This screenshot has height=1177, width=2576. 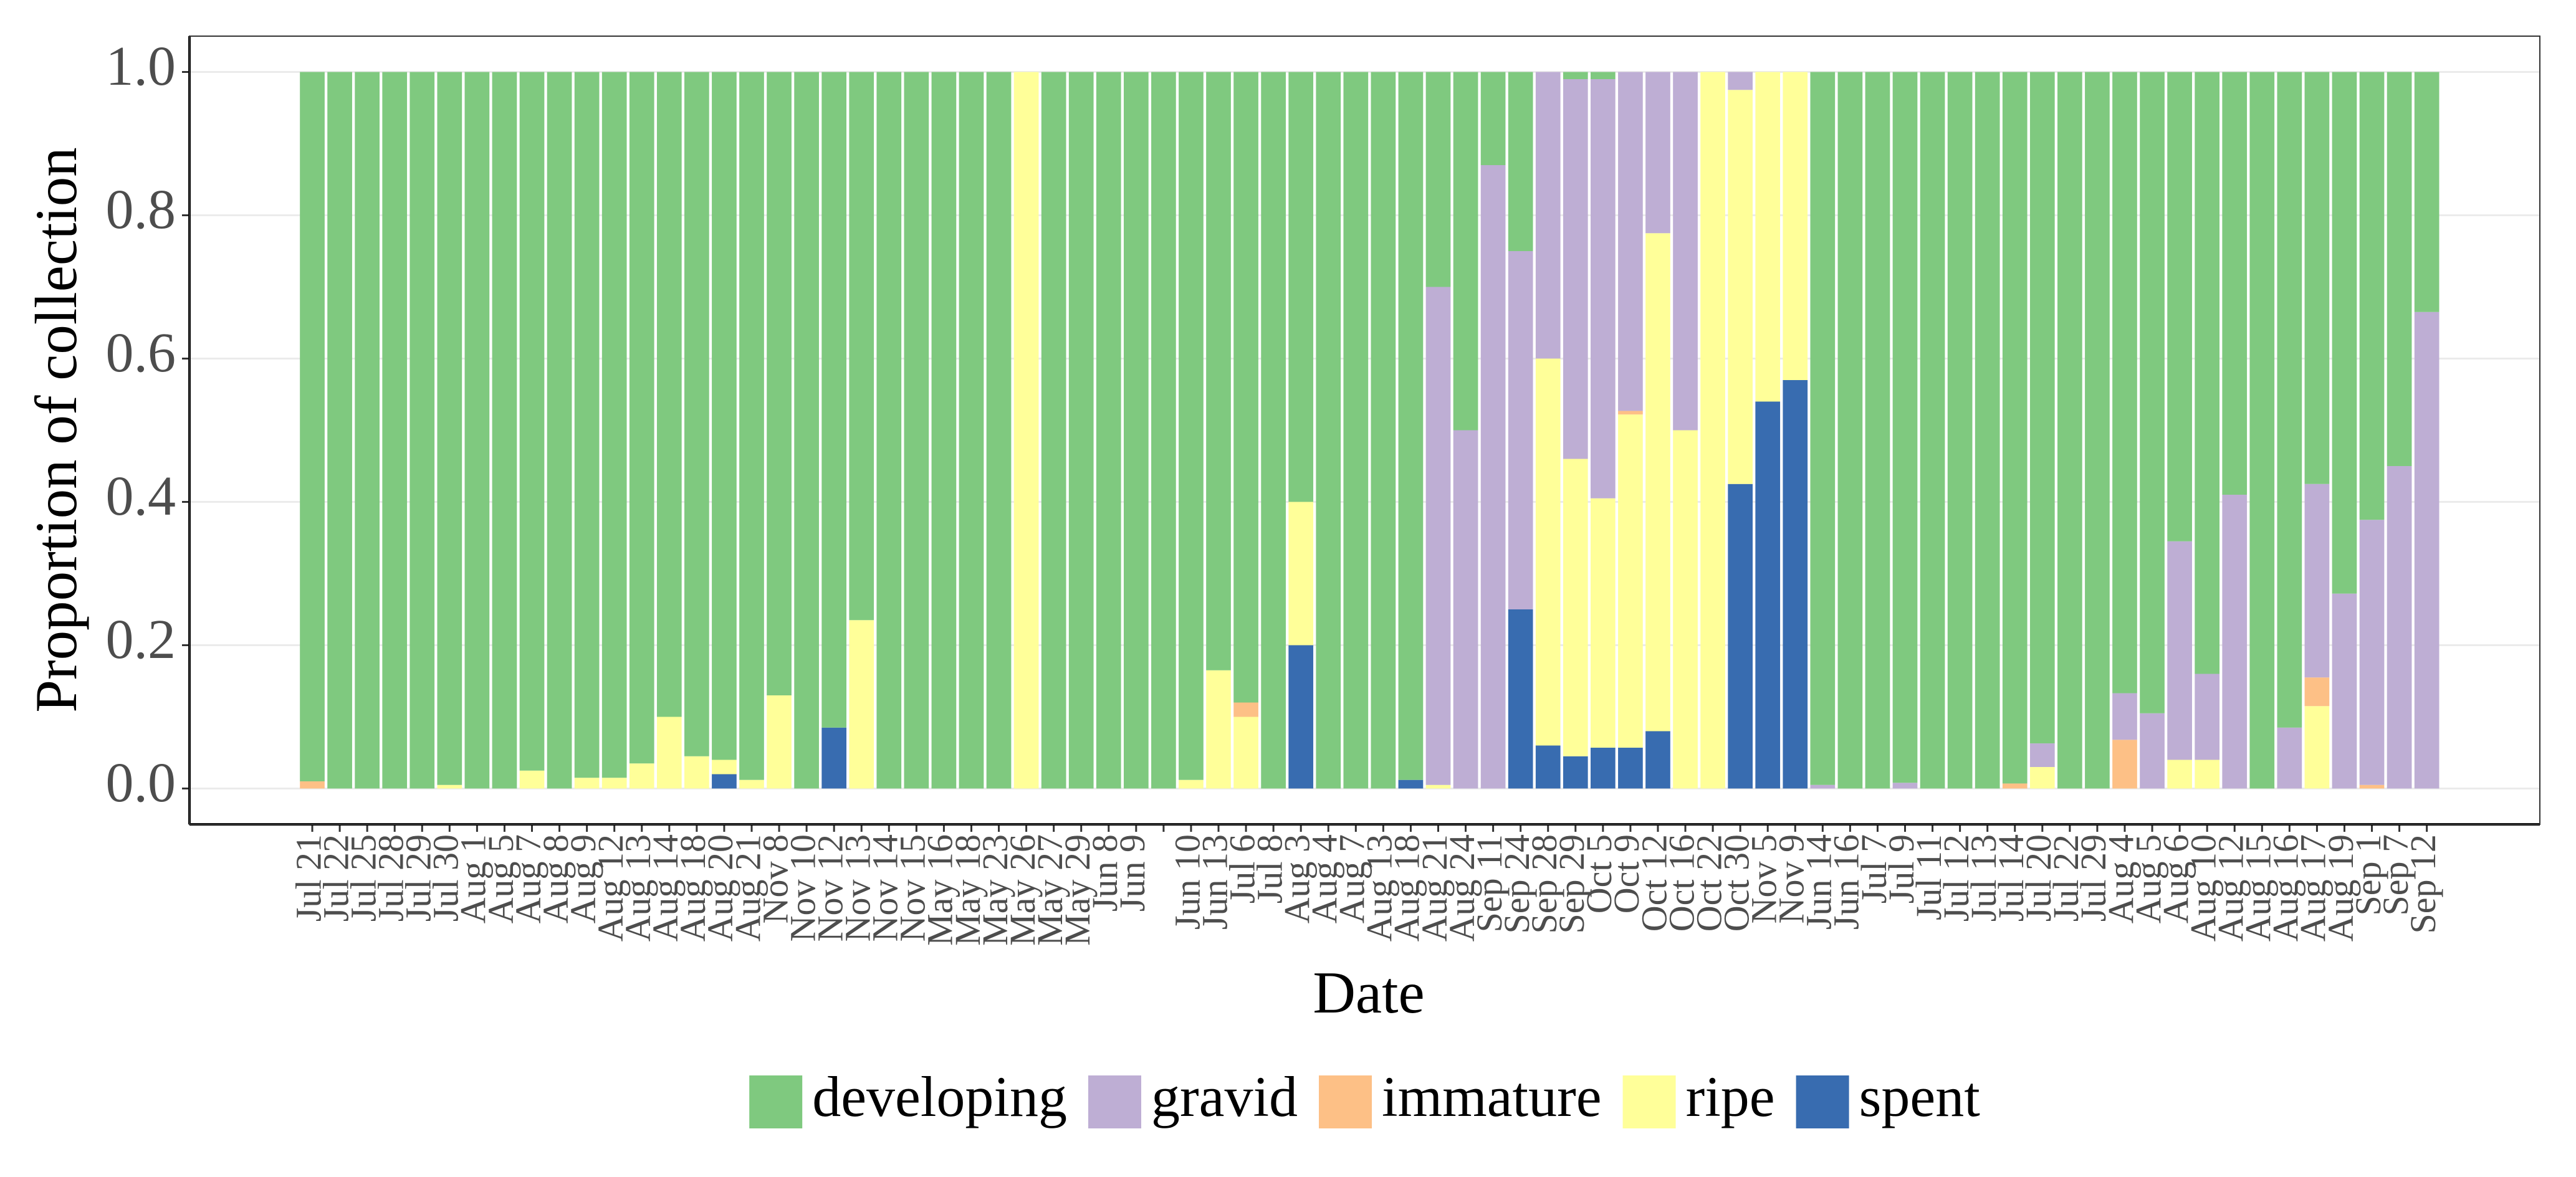 I want to click on x-tick-label: Aug 5, so click(x=2148, y=879).